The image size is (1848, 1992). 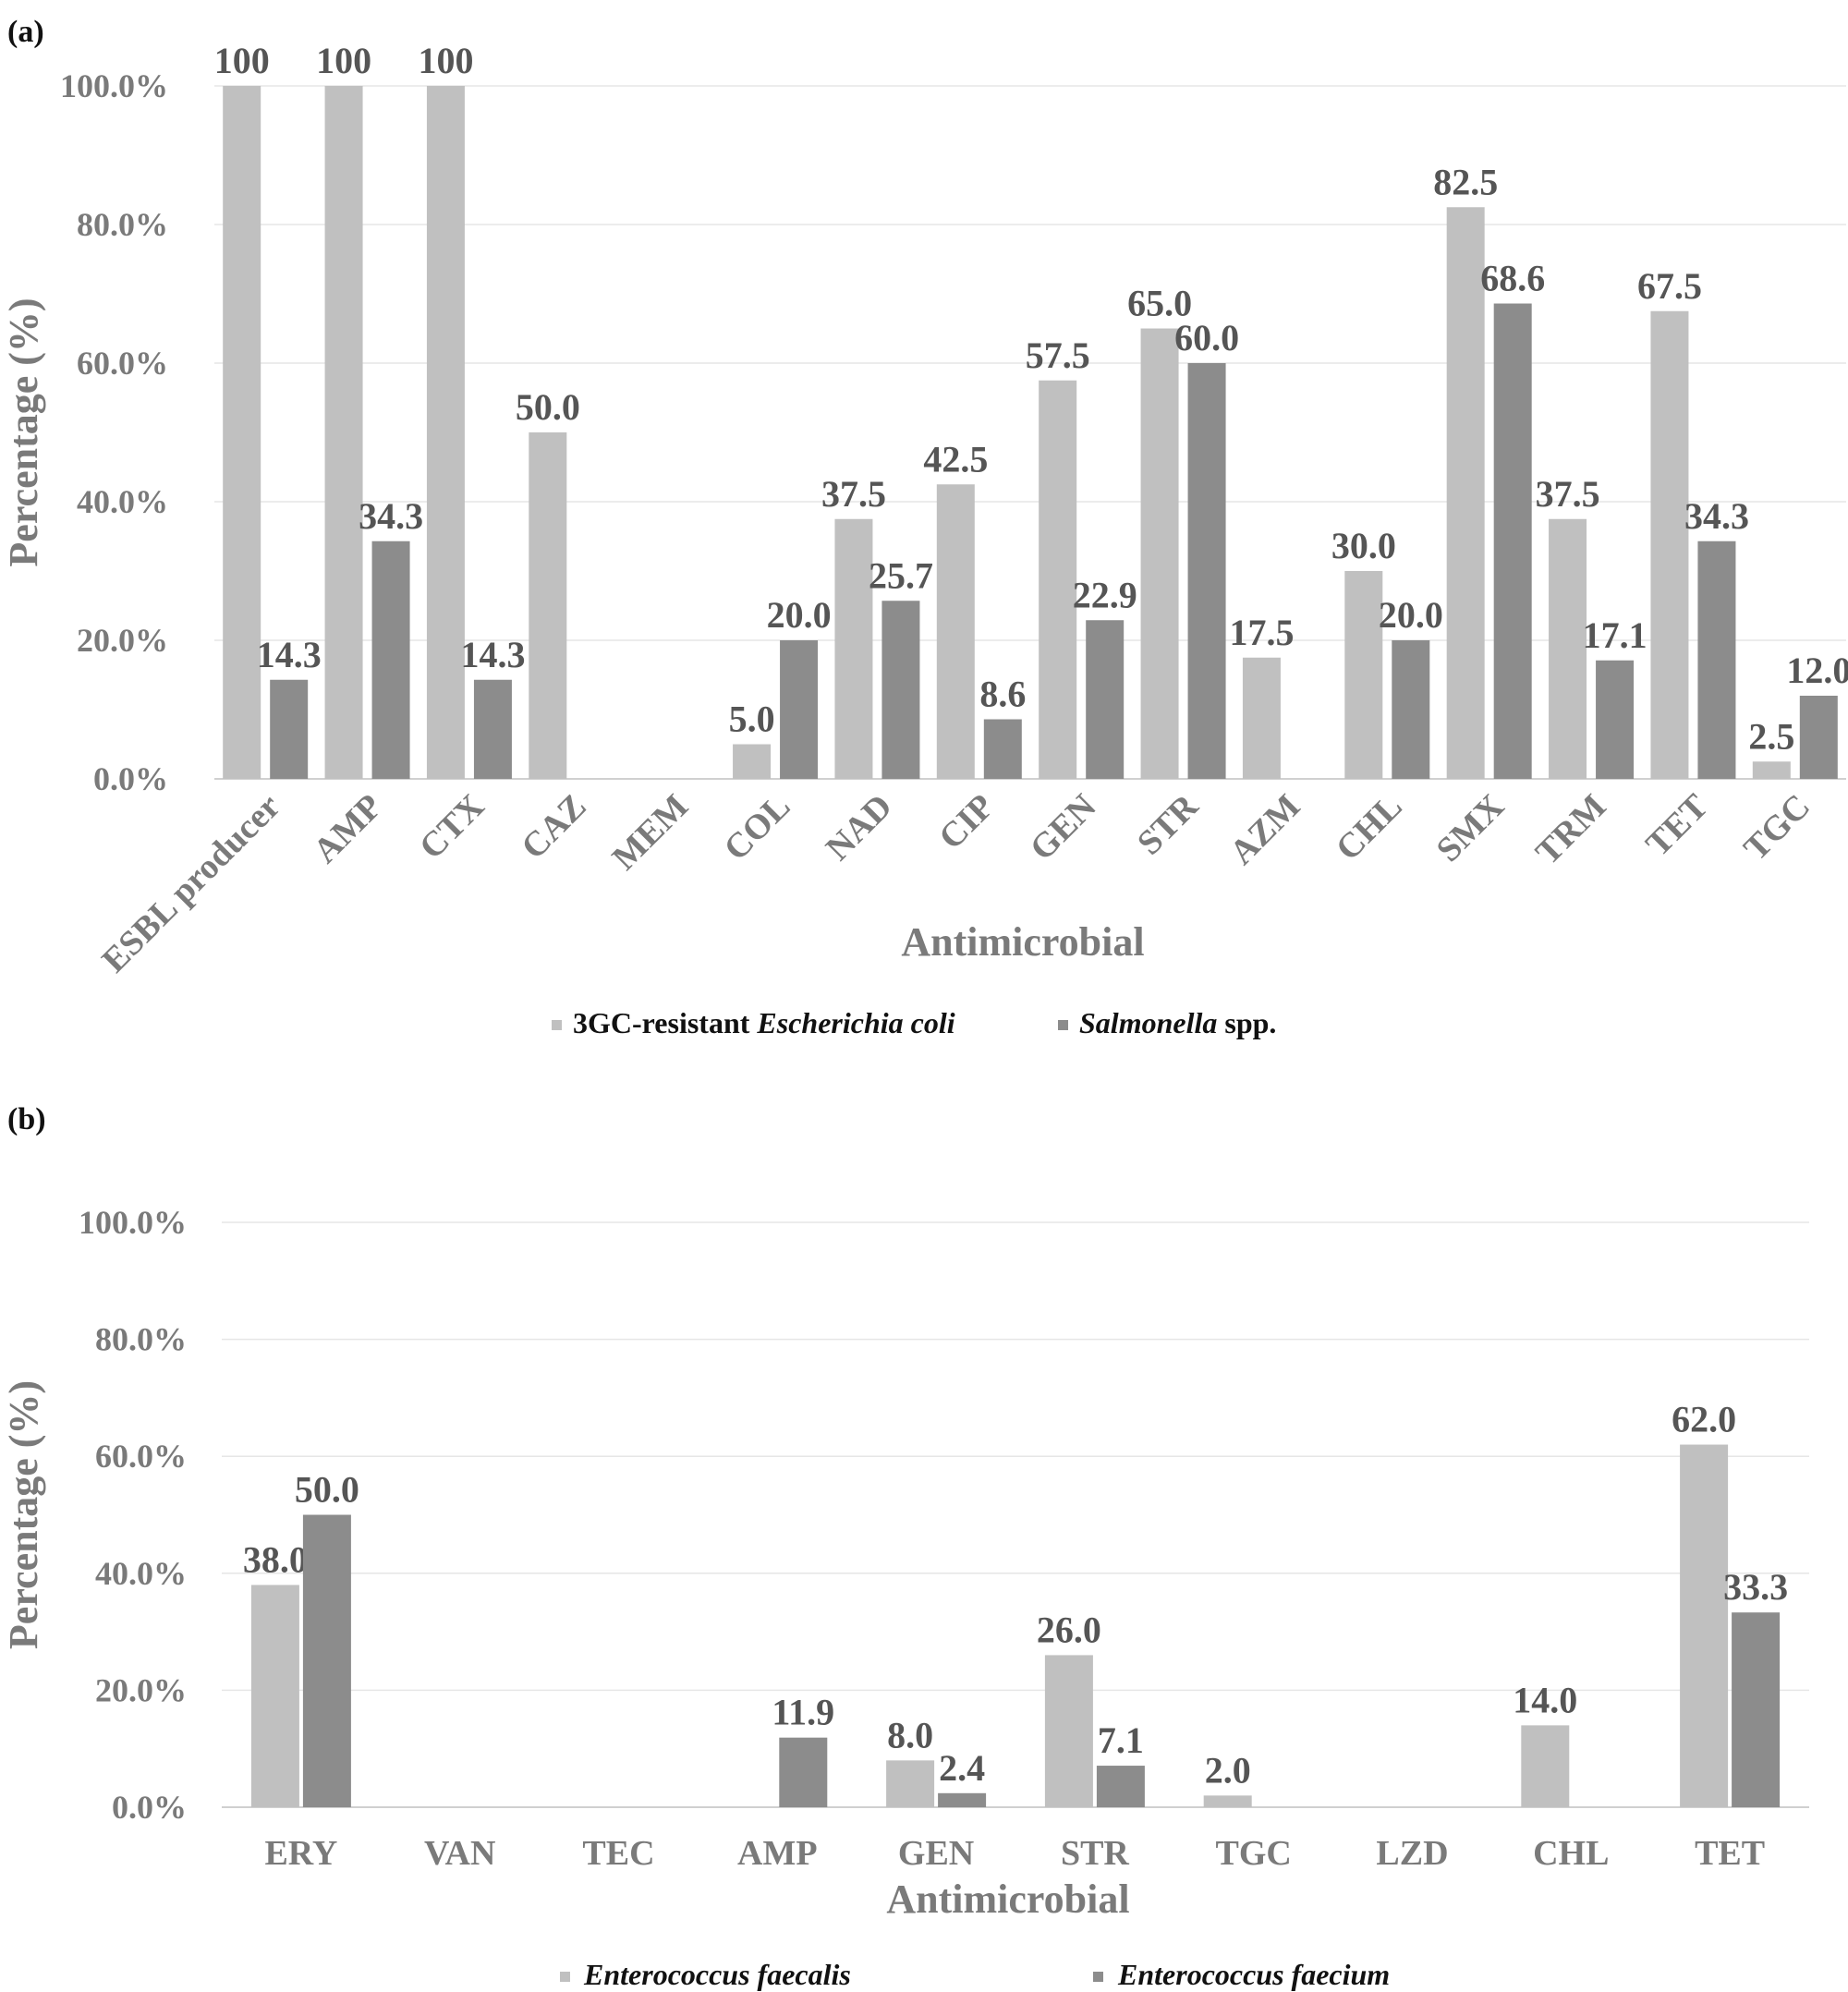 I want to click on x-tick-label: TEC, so click(x=618, y=1853).